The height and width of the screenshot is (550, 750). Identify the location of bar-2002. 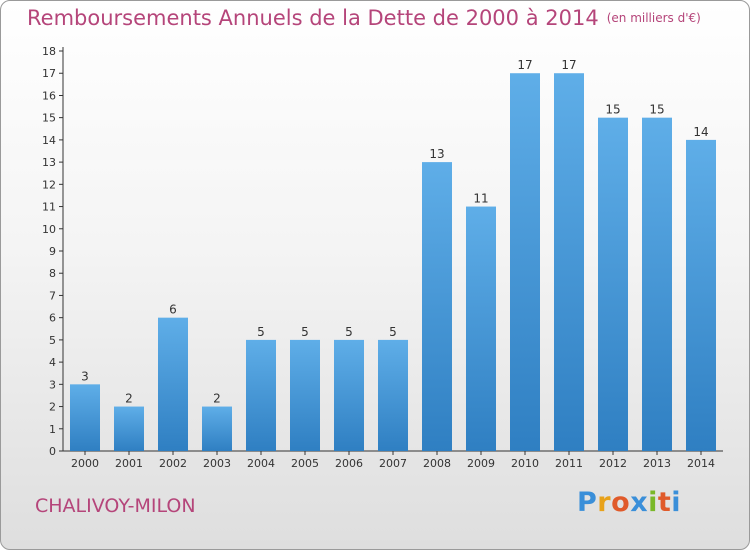
(173, 384).